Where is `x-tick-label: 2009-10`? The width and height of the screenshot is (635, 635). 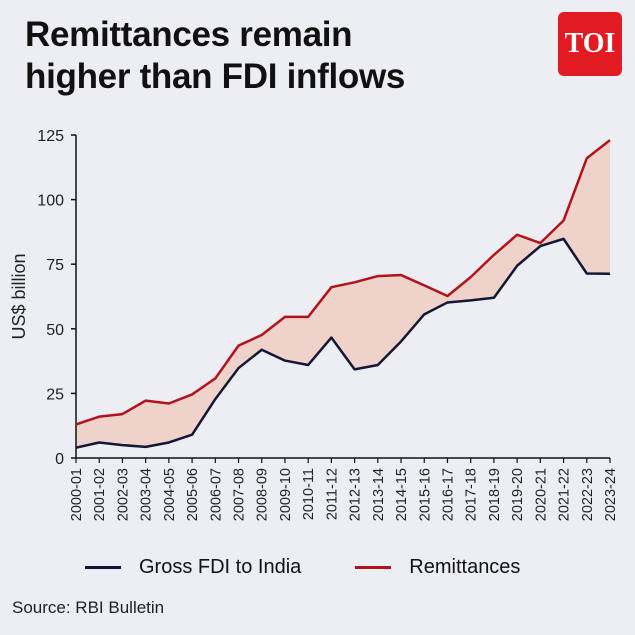
x-tick-label: 2009-10 is located at coordinates (286, 494).